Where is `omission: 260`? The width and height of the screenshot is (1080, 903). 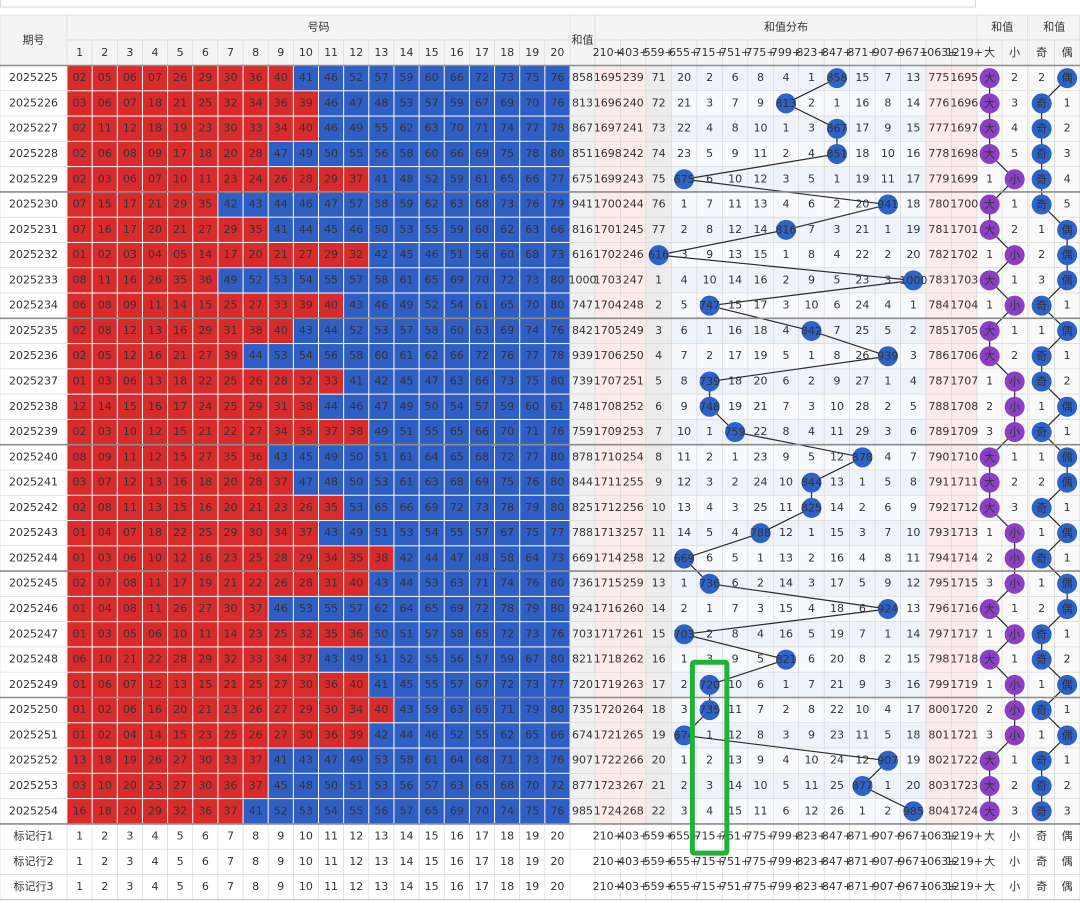
omission: 260 is located at coordinates (633, 608).